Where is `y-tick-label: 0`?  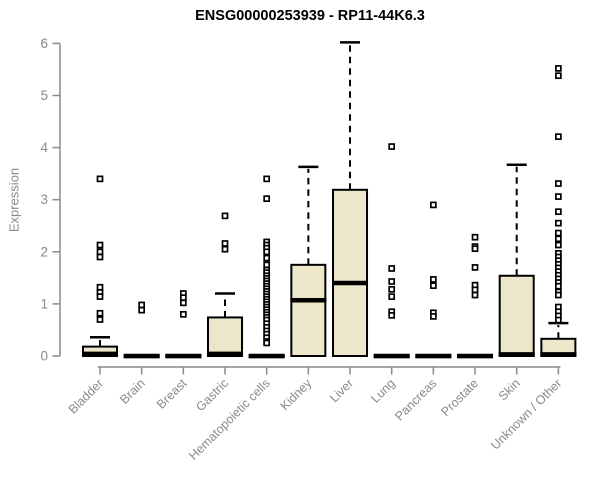 y-tick-label: 0 is located at coordinates (44, 356).